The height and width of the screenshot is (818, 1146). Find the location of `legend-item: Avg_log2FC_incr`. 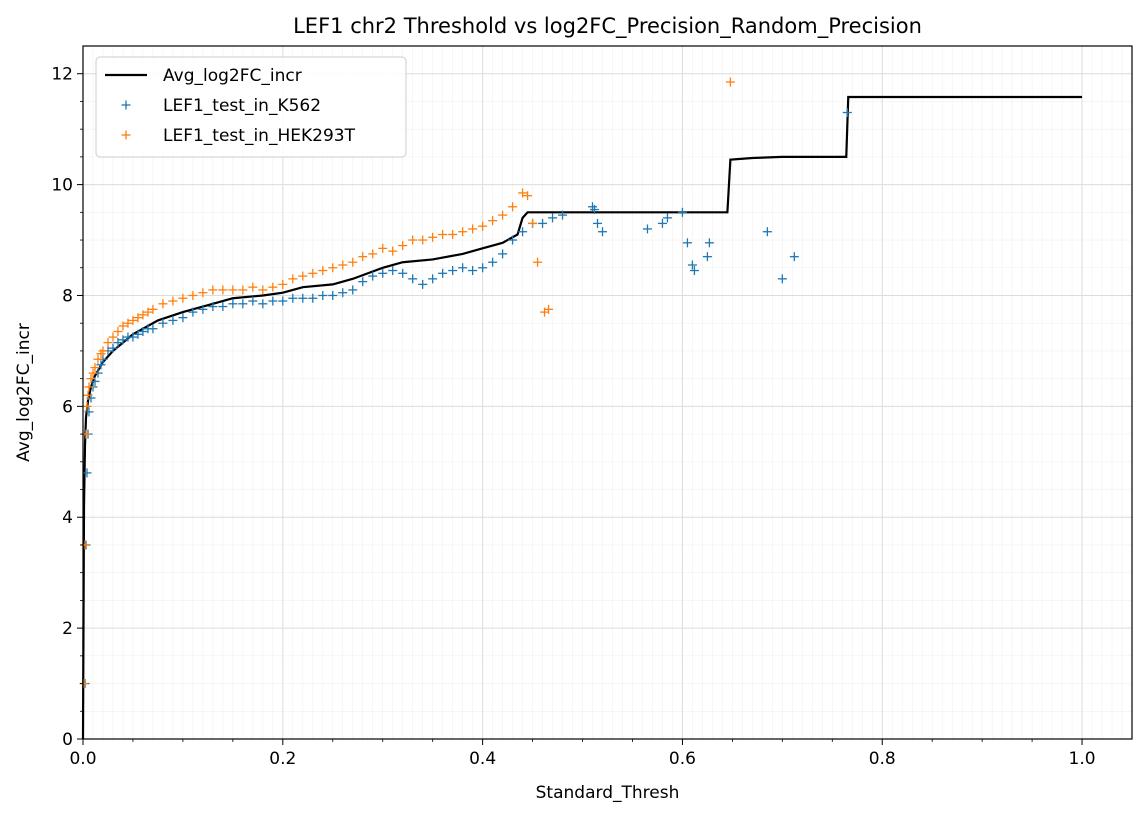

legend-item: Avg_log2FC_incr is located at coordinates (203, 76).